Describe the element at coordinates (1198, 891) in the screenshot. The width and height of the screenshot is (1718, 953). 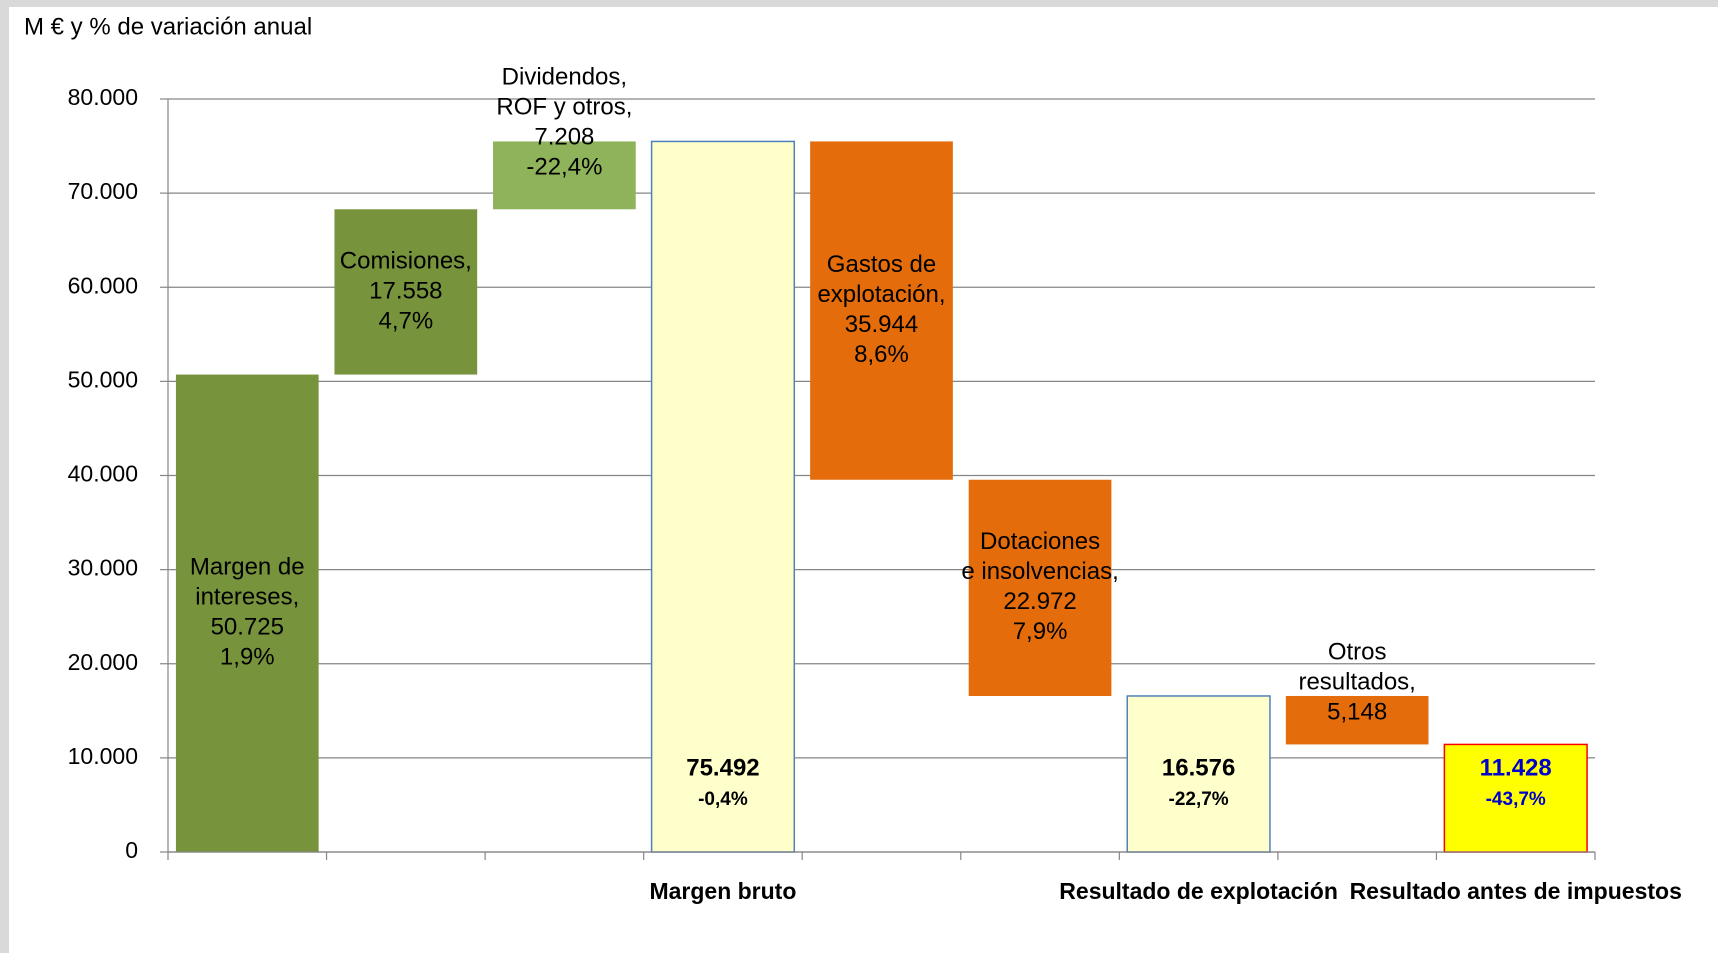
I see `x-tick-label: Resultado de explotación` at that location.